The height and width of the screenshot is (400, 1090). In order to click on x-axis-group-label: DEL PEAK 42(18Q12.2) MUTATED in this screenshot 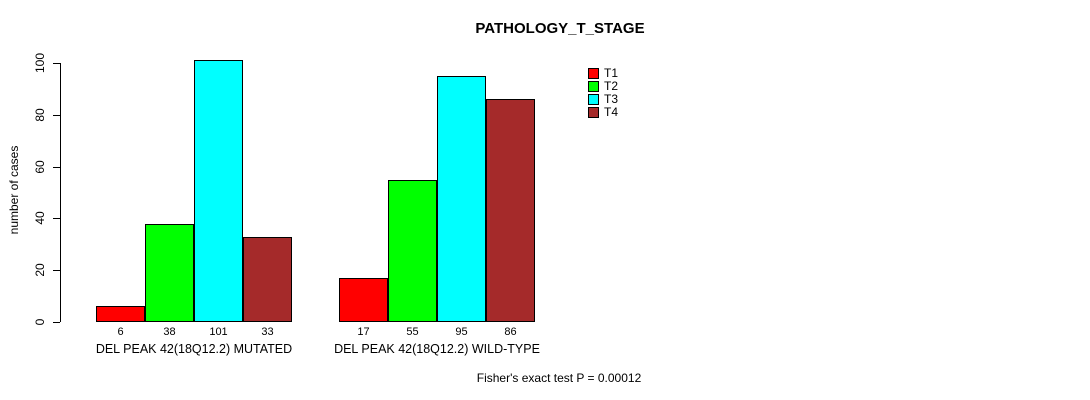, I will do `click(194, 349)`.